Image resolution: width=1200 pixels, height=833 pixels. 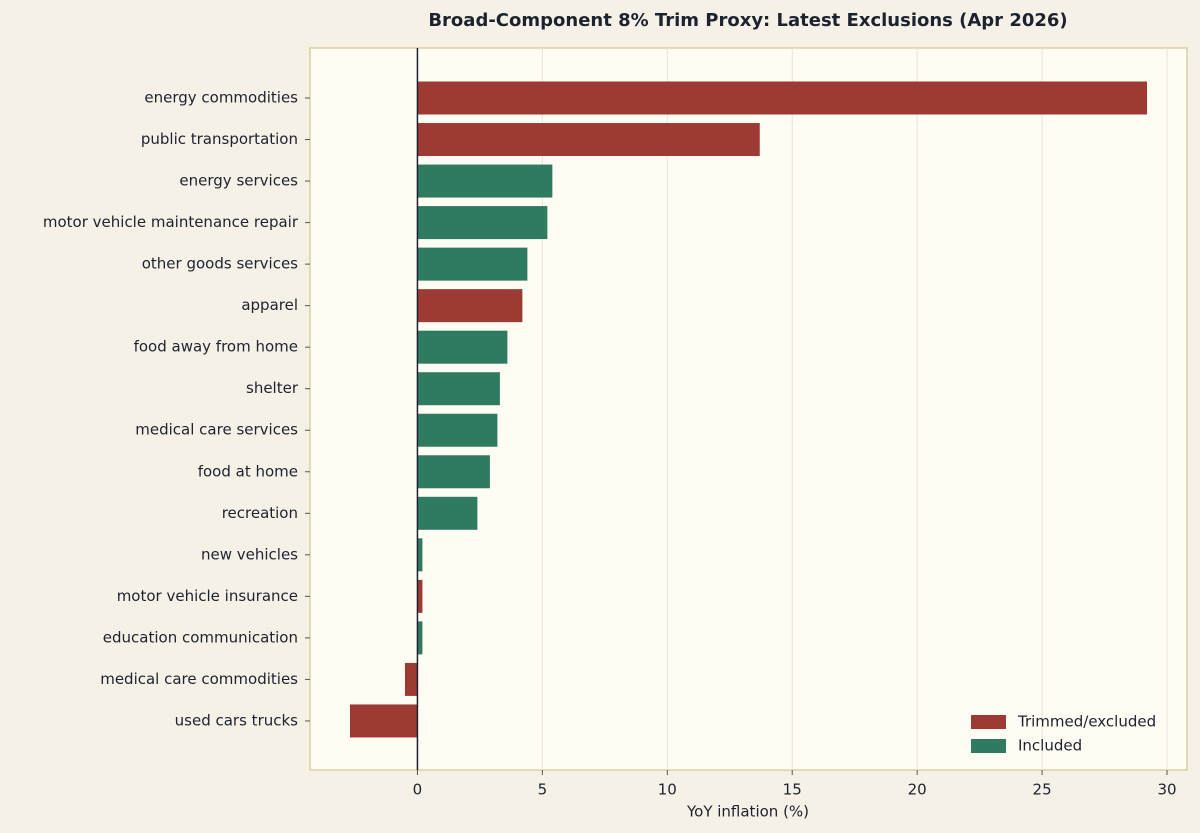 I want to click on x-tick-label: 15, so click(x=792, y=790).